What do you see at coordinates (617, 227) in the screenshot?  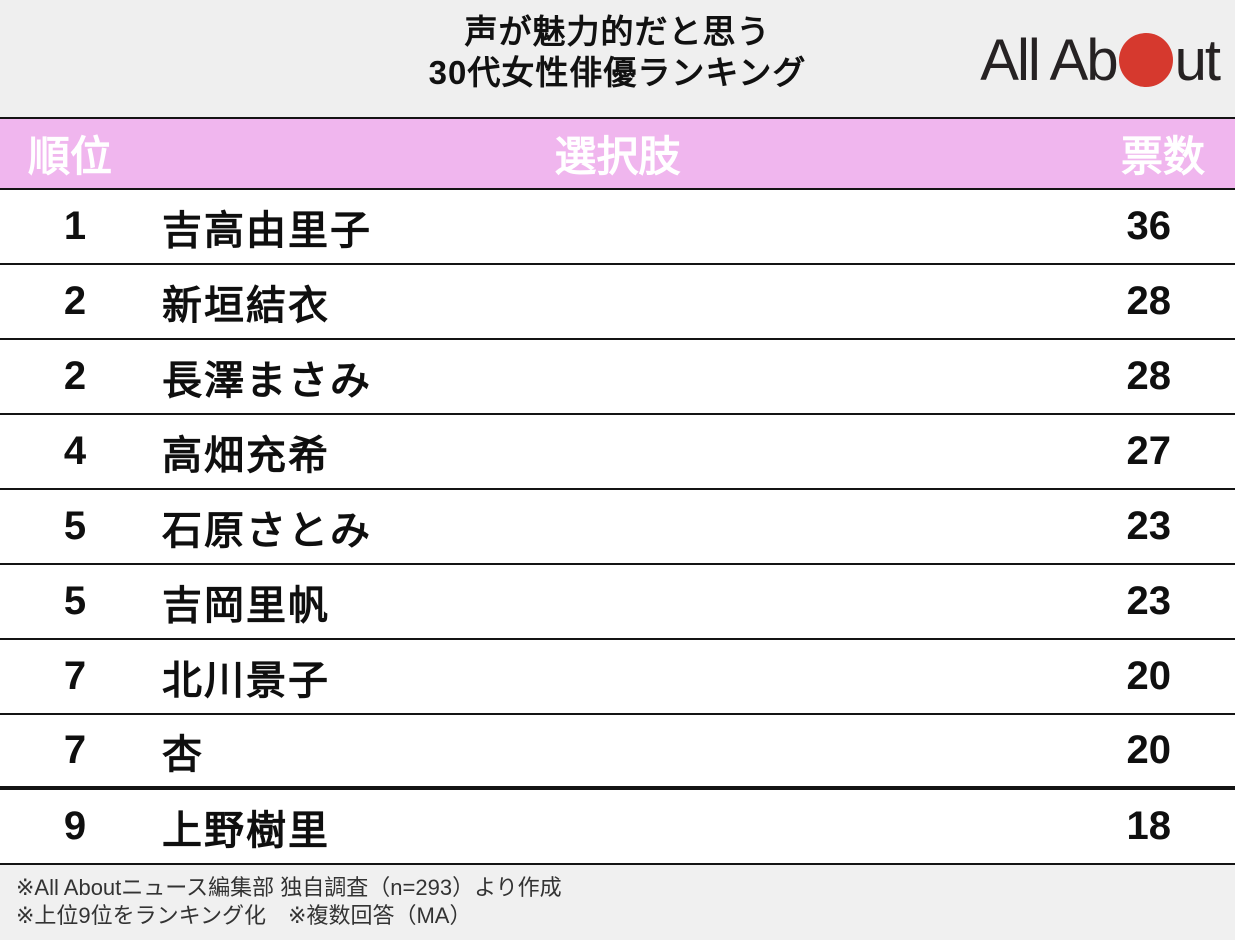 I see `table-row: 1 吉高由里子 36` at bounding box center [617, 227].